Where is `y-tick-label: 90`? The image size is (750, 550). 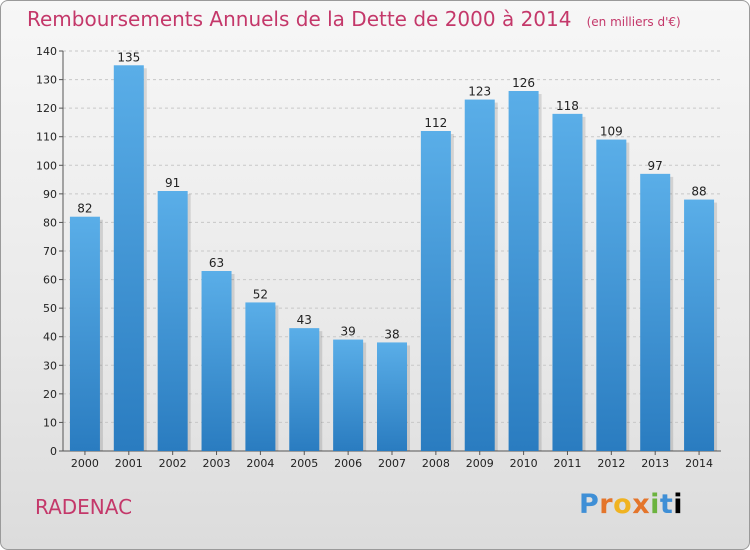 y-tick-label: 90 is located at coordinates (50, 194).